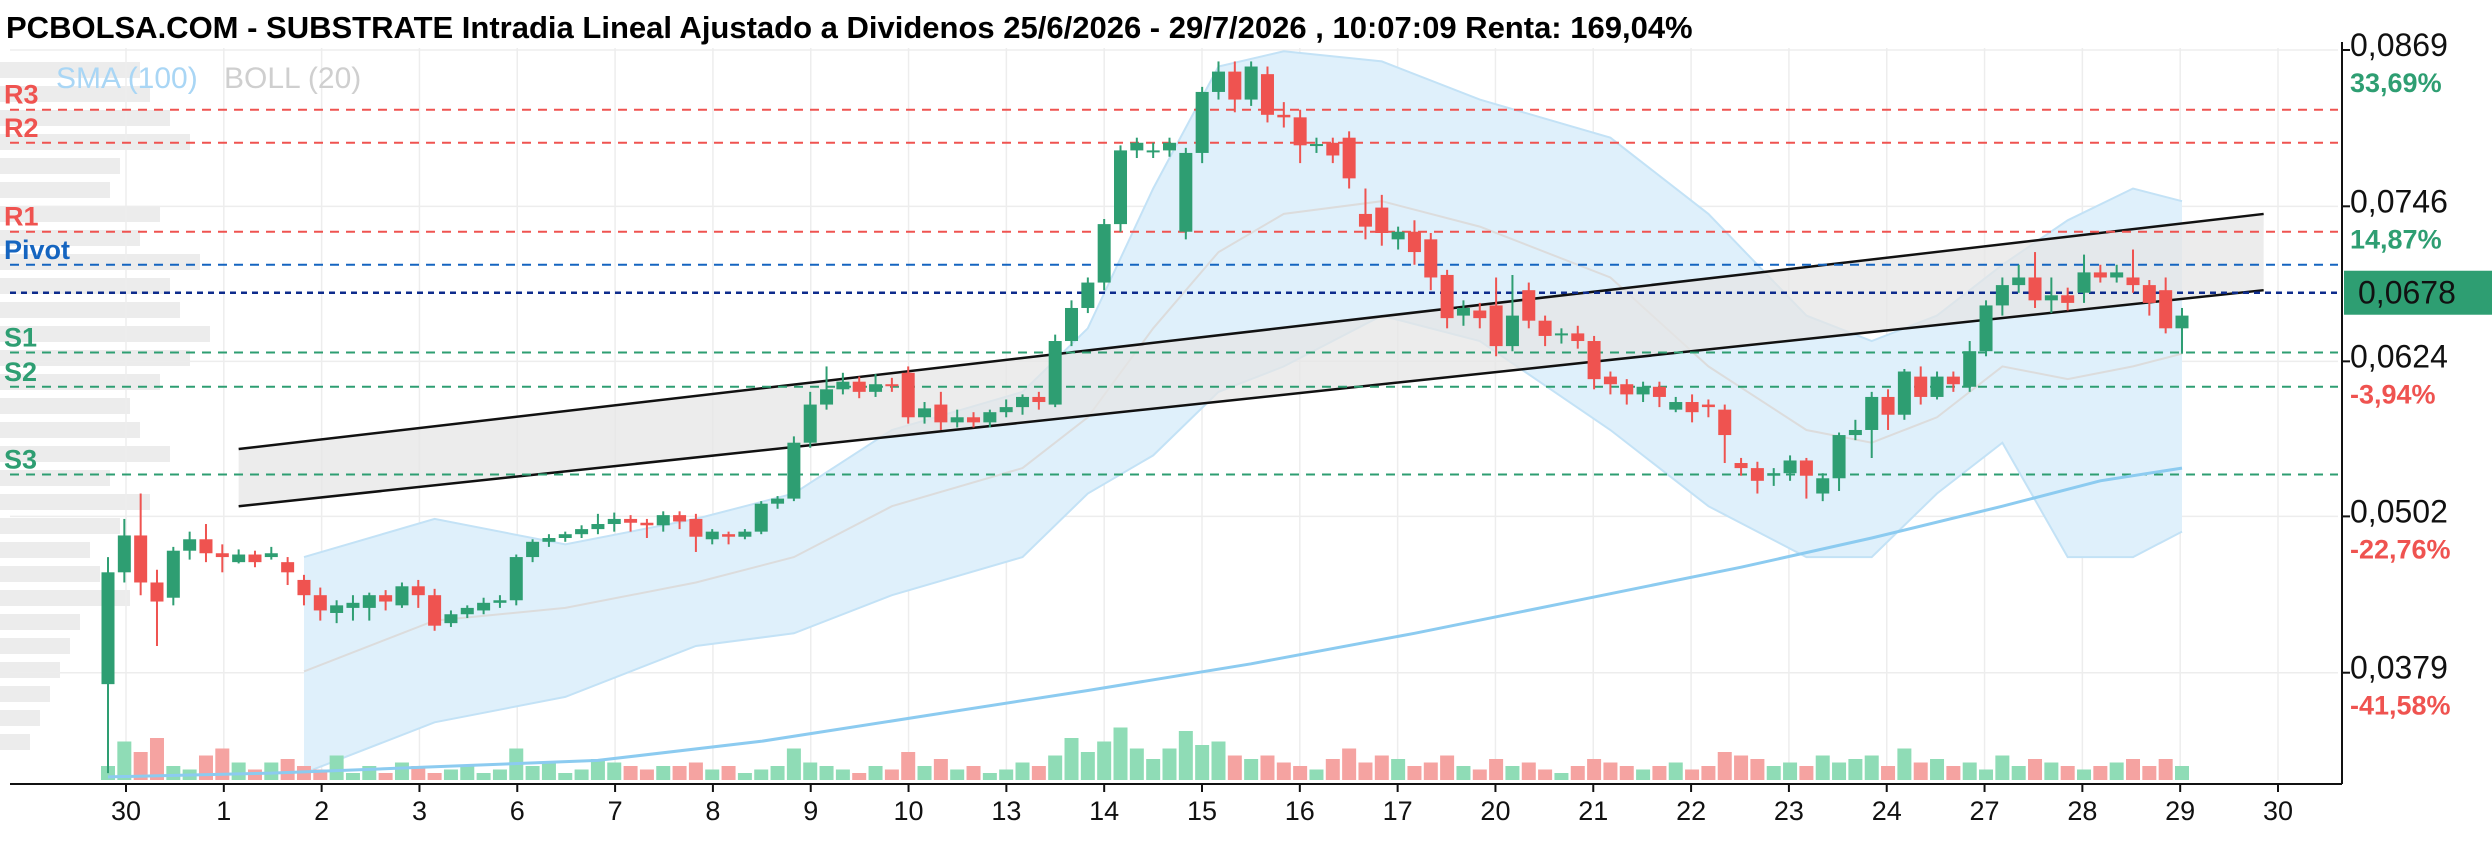  What do you see at coordinates (20, 337) in the screenshot?
I see `level-label-s1: S1` at bounding box center [20, 337].